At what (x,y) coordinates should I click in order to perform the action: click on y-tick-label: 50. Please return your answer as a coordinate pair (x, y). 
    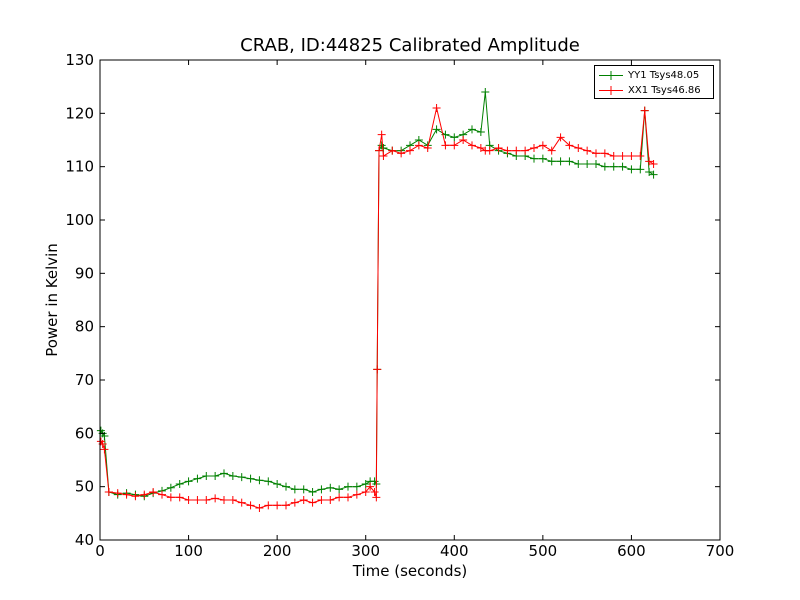
    Looking at the image, I should click on (84, 487).